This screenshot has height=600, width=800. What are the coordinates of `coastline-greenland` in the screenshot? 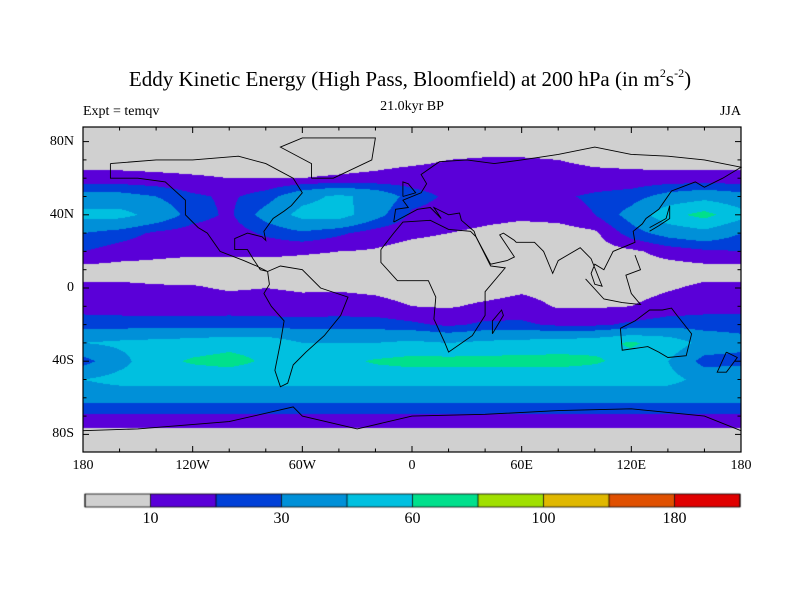 It's located at (327, 158).